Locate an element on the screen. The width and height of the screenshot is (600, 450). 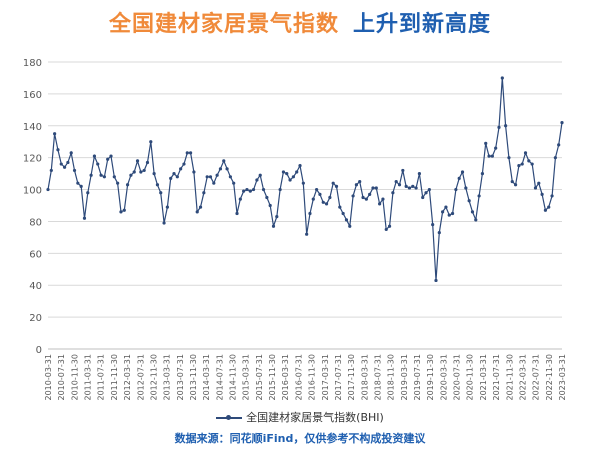
x-tick-label: 2013-03-31 is located at coordinates (167, 377).